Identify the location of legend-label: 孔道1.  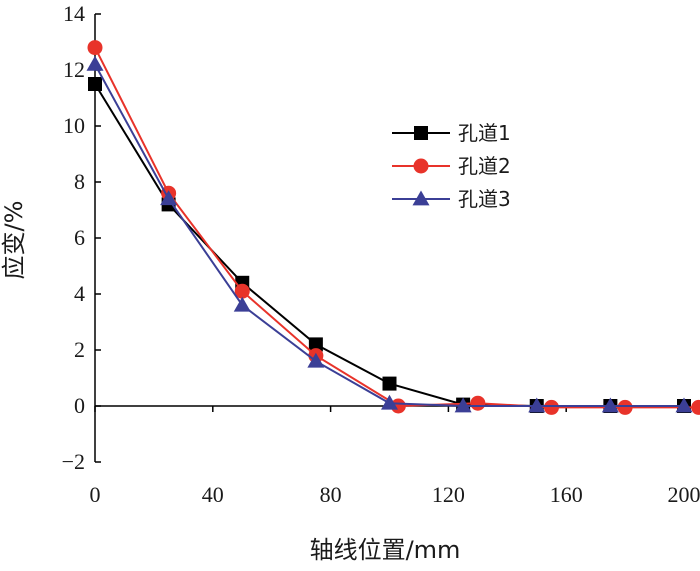
(484, 133).